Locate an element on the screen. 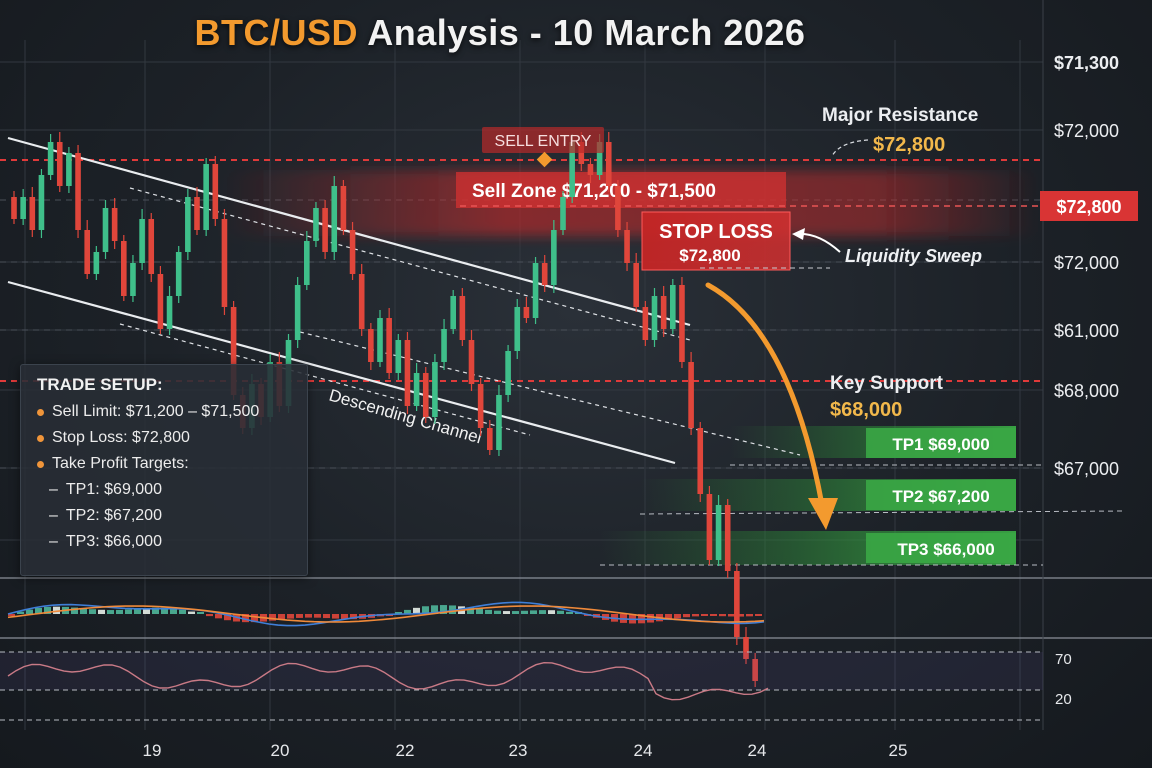 The height and width of the screenshot is (768, 1152). targets-heading: Take Profit Targets: is located at coordinates (120, 463).